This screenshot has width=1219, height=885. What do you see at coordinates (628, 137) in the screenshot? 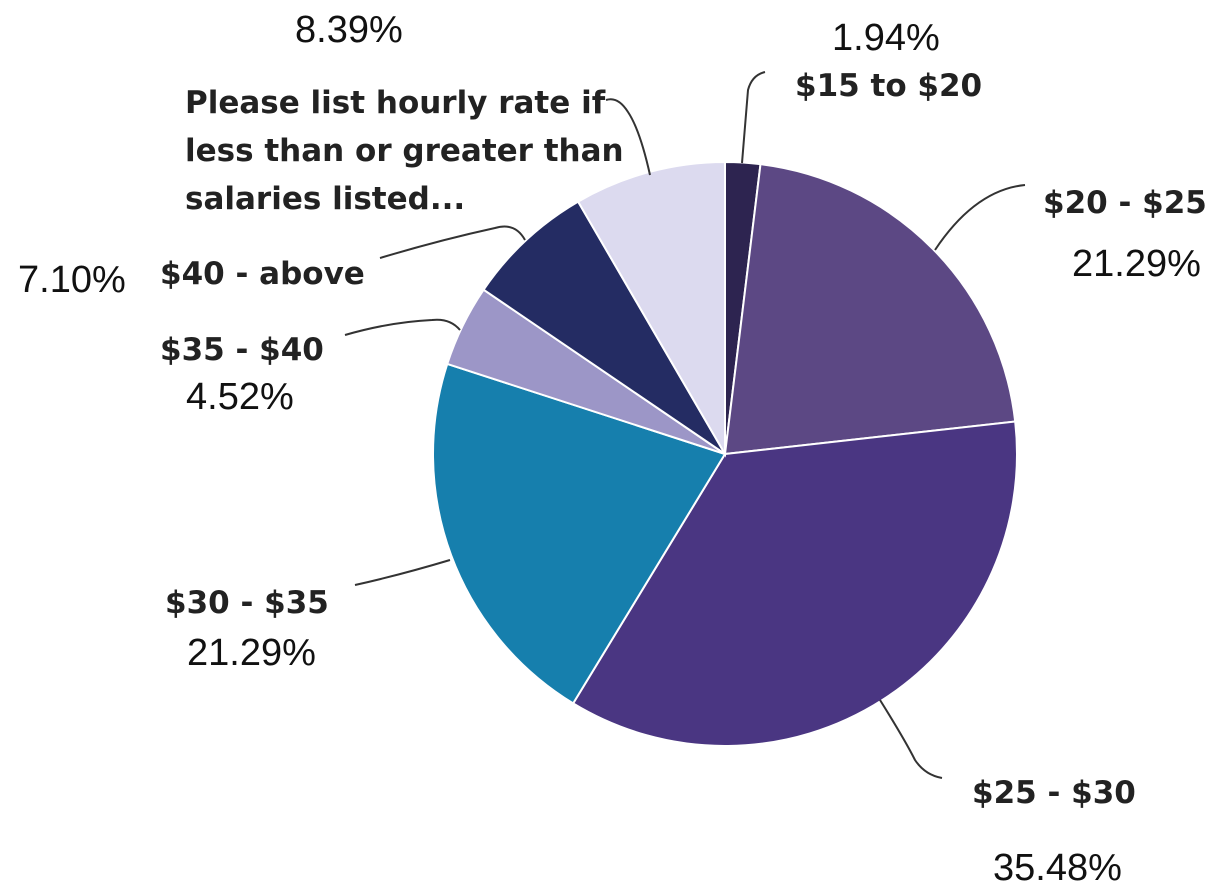
I see `leader-line-please-list` at bounding box center [628, 137].